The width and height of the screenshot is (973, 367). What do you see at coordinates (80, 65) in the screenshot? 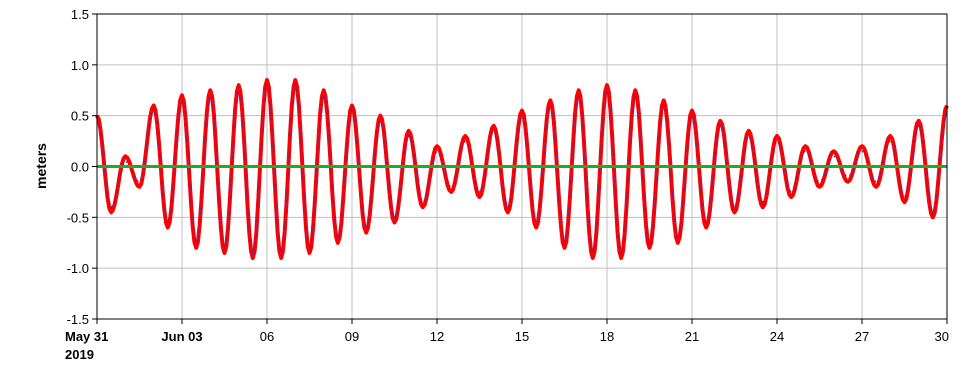
I see `y-tick-label: 1.0` at bounding box center [80, 65].